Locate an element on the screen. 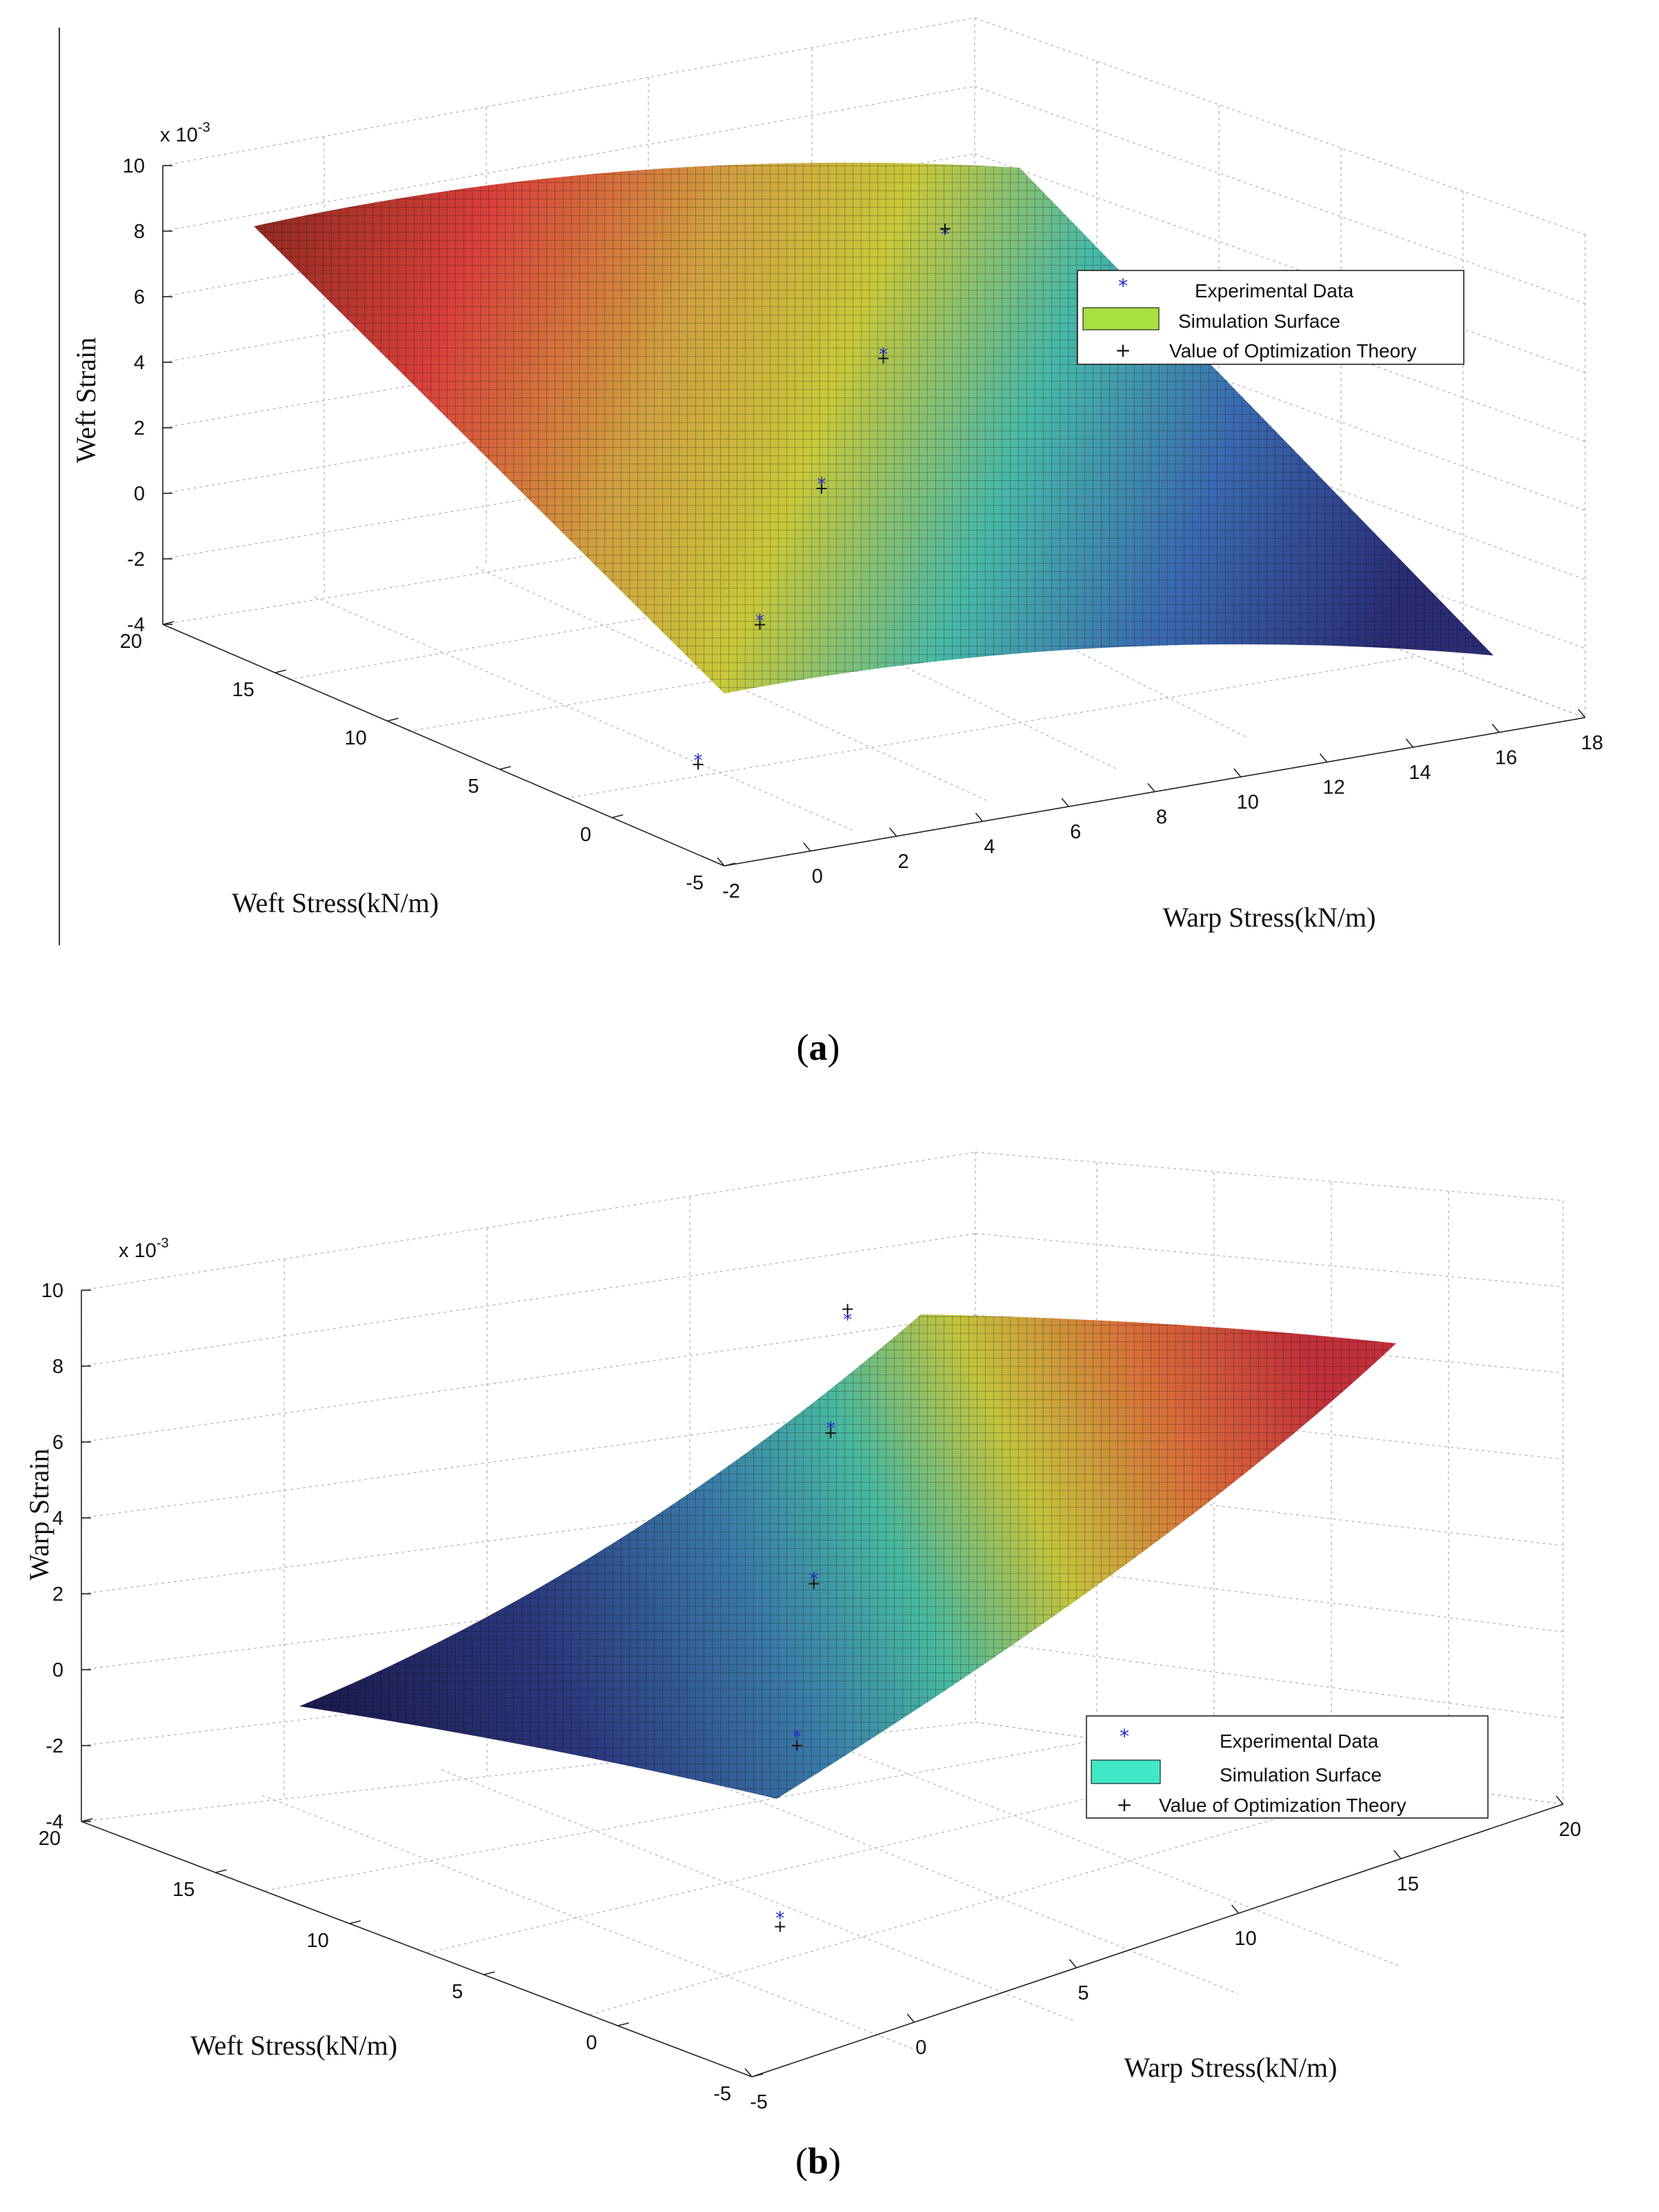 This screenshot has width=1659, height=2212. z-axis-label-a: Weft Strain is located at coordinates (85, 400).